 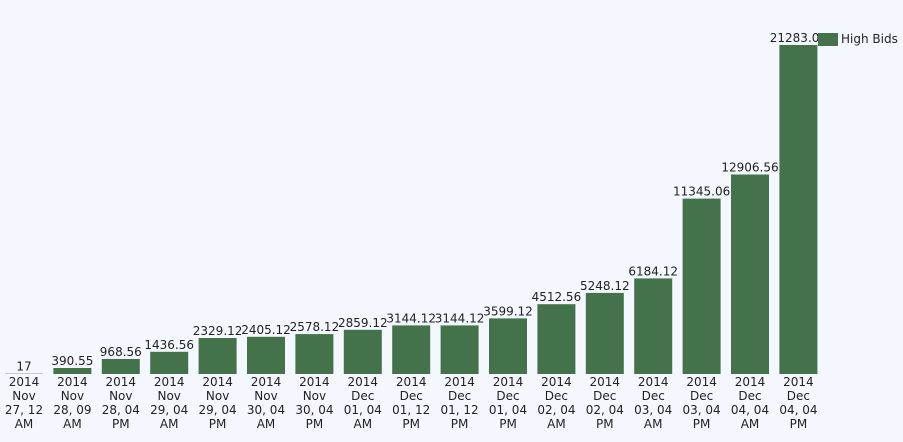 I want to click on x-tick-label-line: 01, 12, so click(x=460, y=410).